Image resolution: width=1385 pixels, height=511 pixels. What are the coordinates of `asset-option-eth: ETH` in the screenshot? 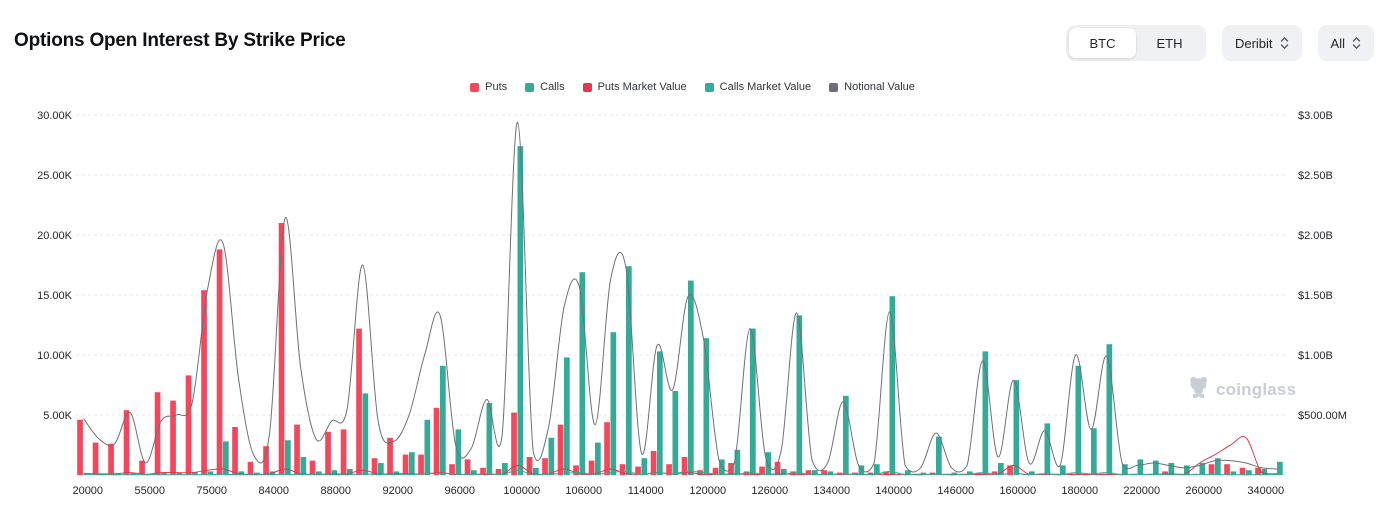 It's located at (1169, 43).